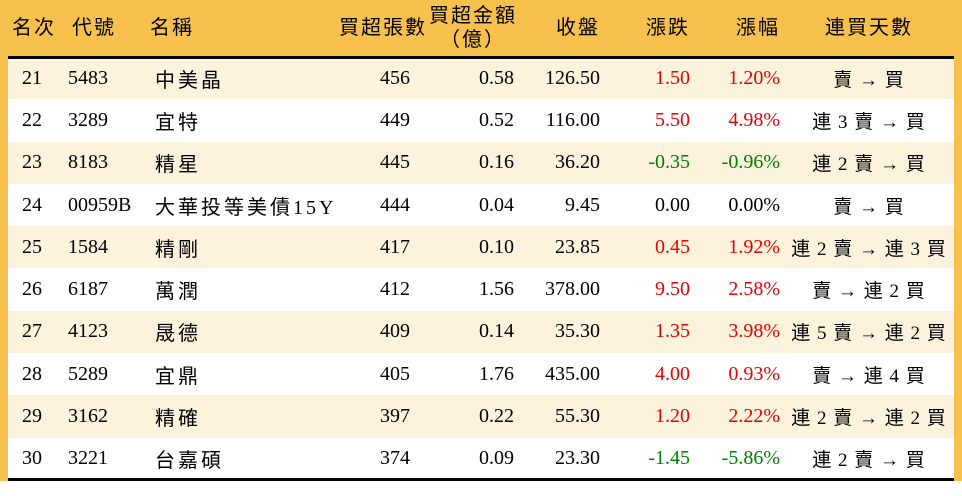 The width and height of the screenshot is (962, 496). Describe the element at coordinates (754, 119) in the screenshot. I see `cell-change-pct: 4.98%` at that location.